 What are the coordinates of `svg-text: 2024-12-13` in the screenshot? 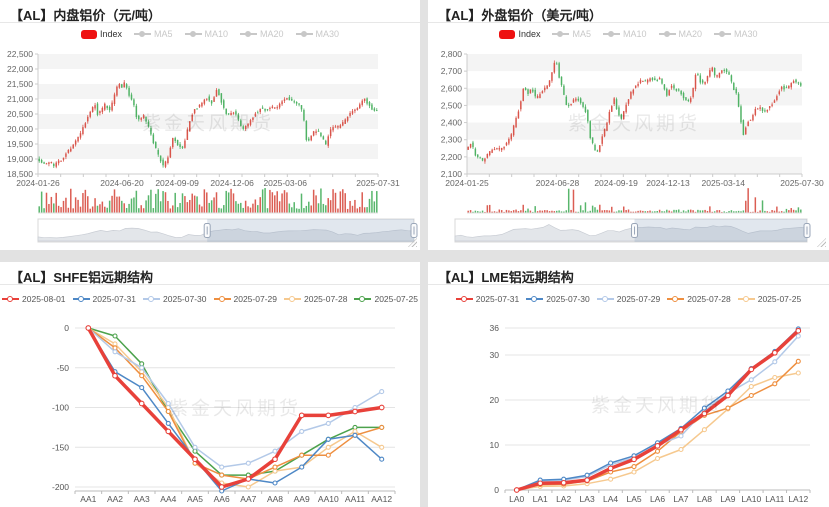 It's located at (668, 183).